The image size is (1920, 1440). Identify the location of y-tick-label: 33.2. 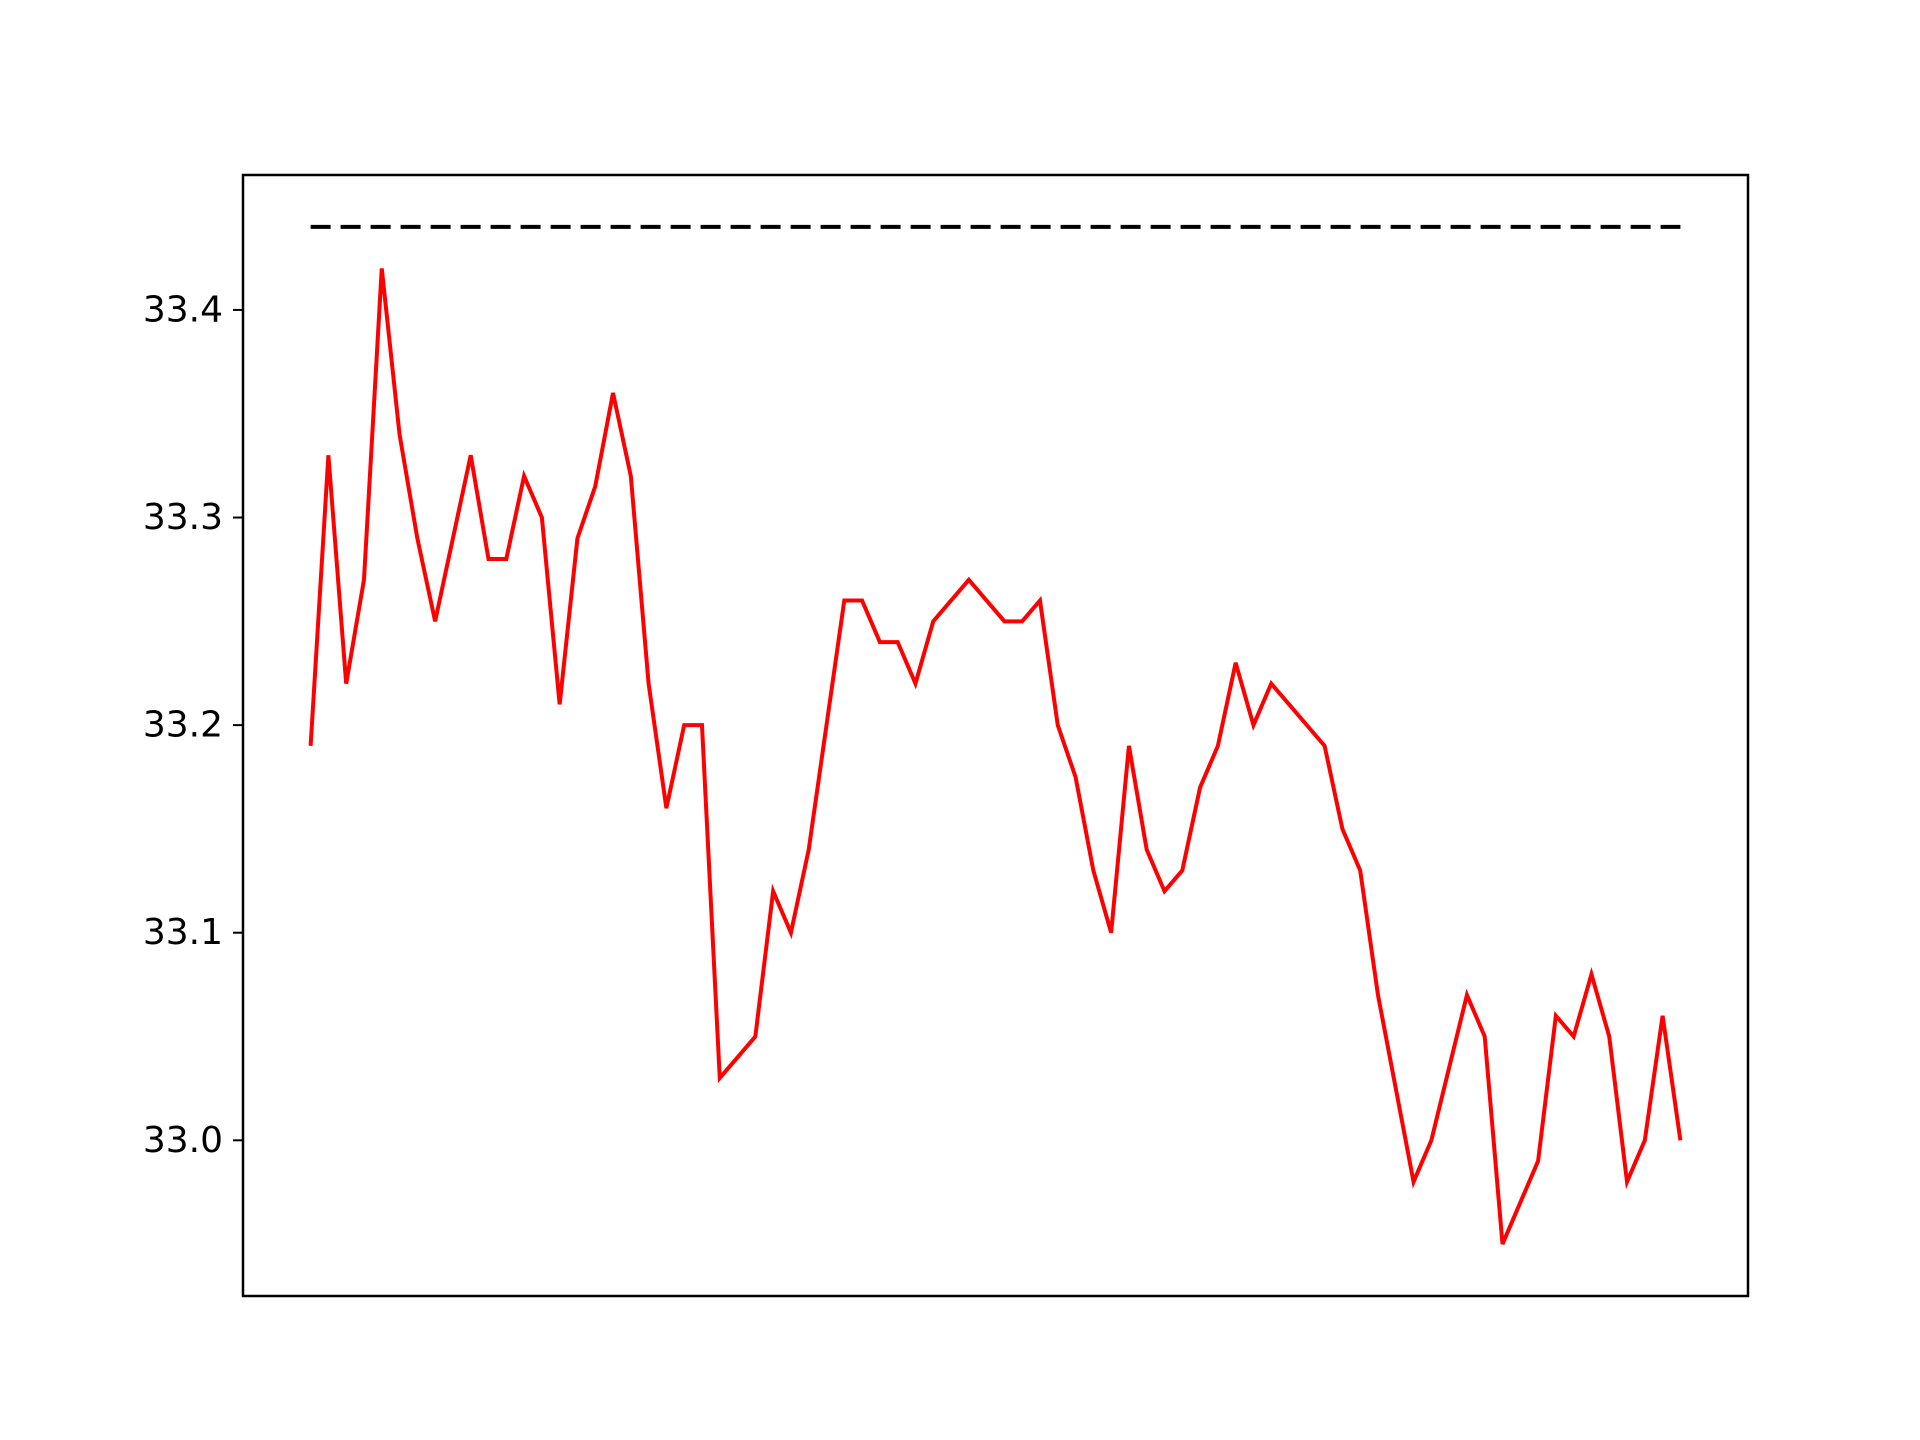
(183, 725).